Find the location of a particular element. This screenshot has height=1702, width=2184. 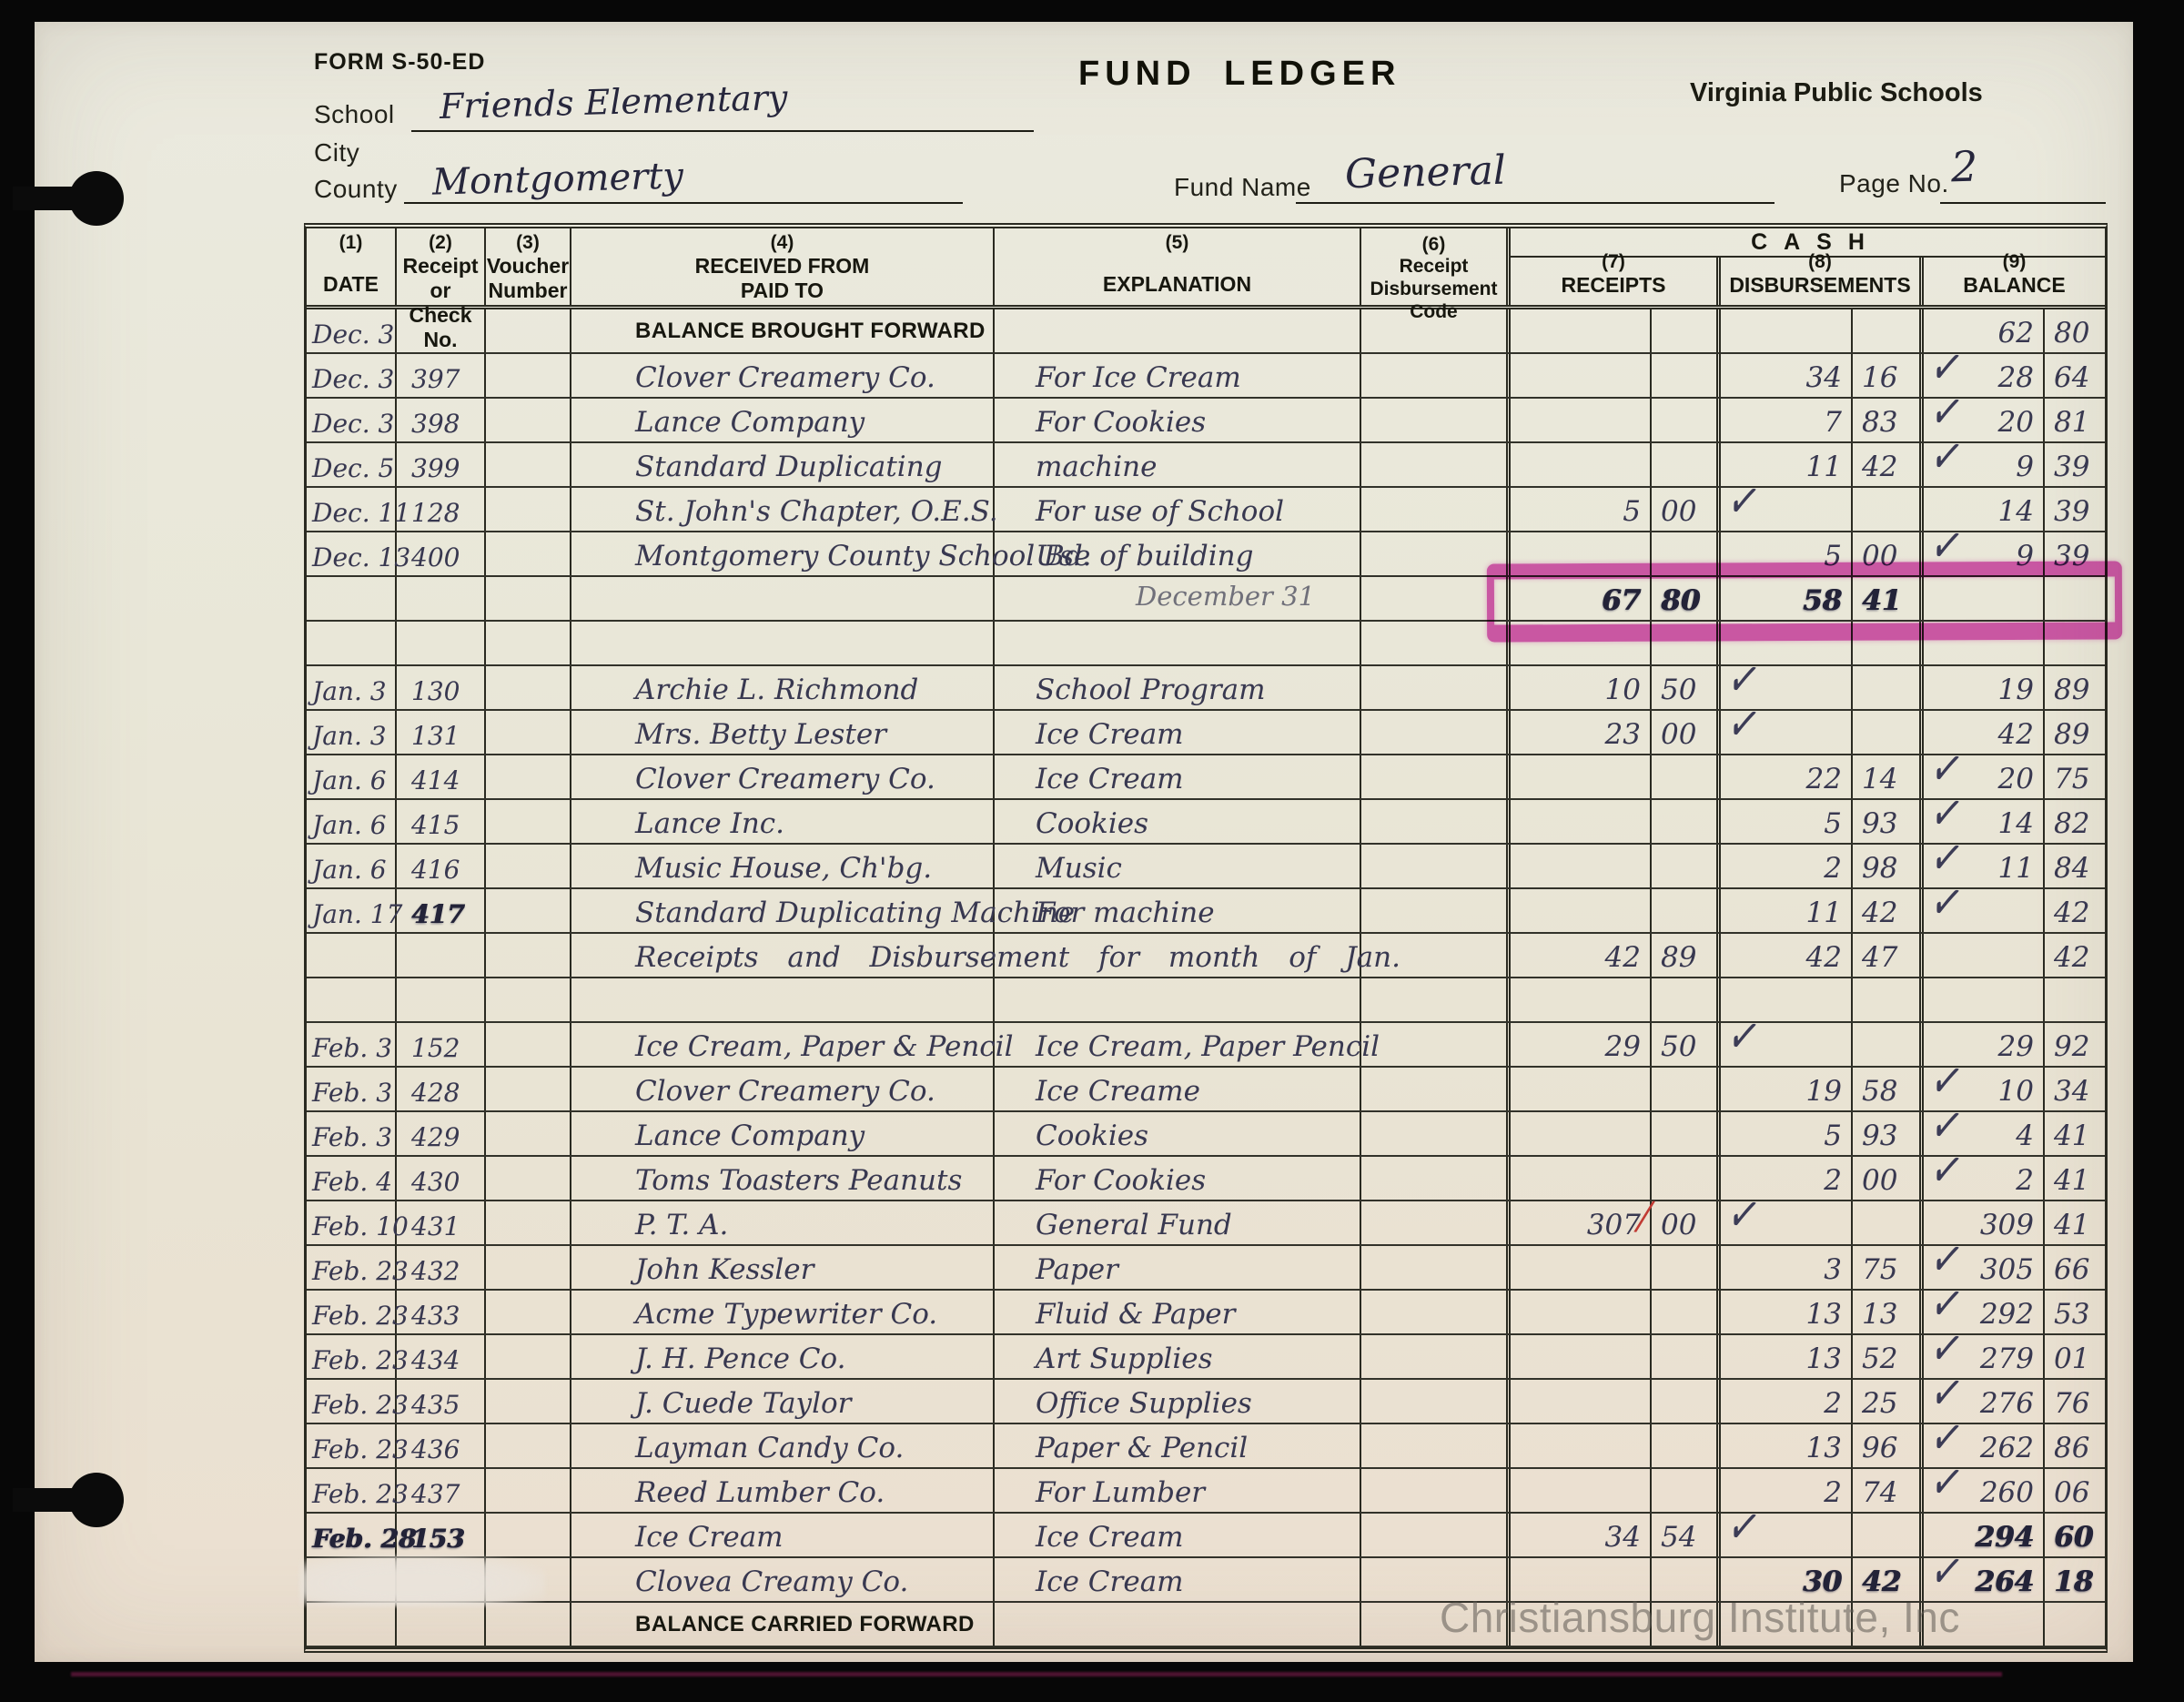

cell-d: Jan. 3 is located at coordinates (352, 732).